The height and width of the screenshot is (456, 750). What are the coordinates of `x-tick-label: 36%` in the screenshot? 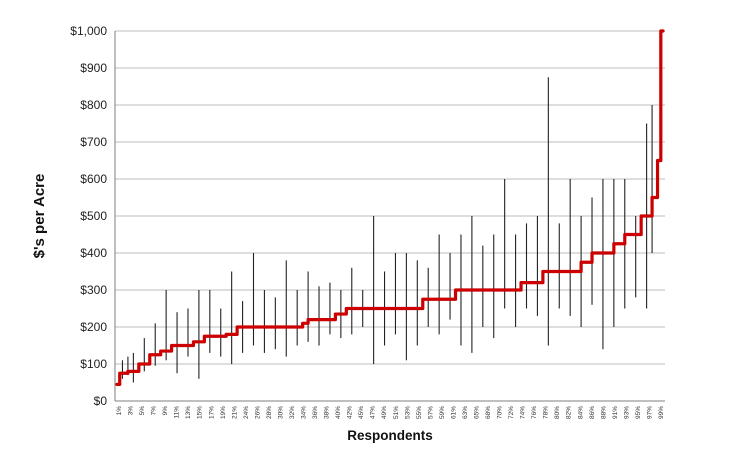 It's located at (315, 412).